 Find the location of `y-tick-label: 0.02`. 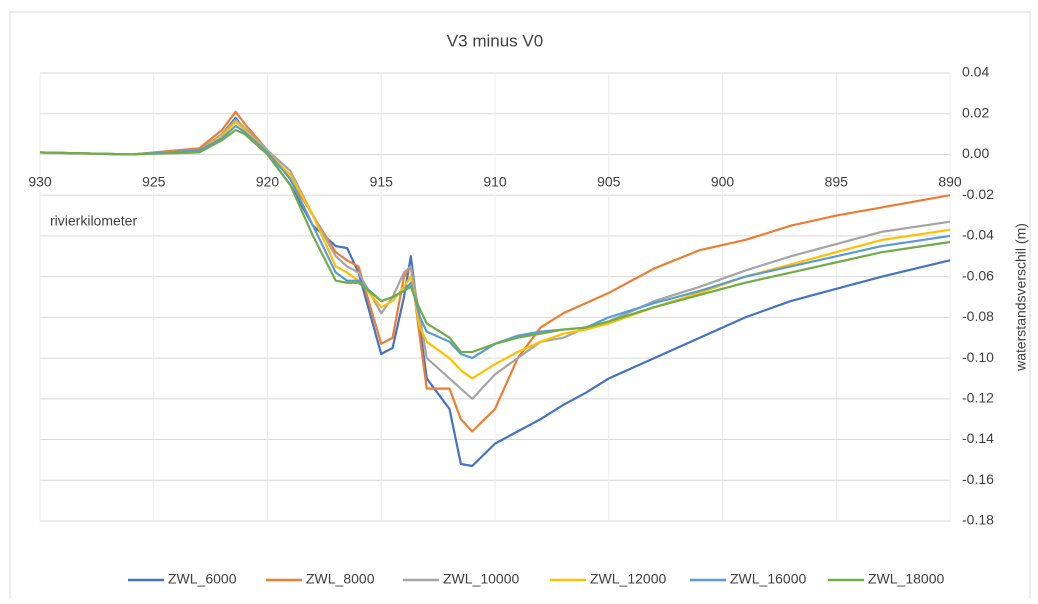

y-tick-label: 0.02 is located at coordinates (975, 112).